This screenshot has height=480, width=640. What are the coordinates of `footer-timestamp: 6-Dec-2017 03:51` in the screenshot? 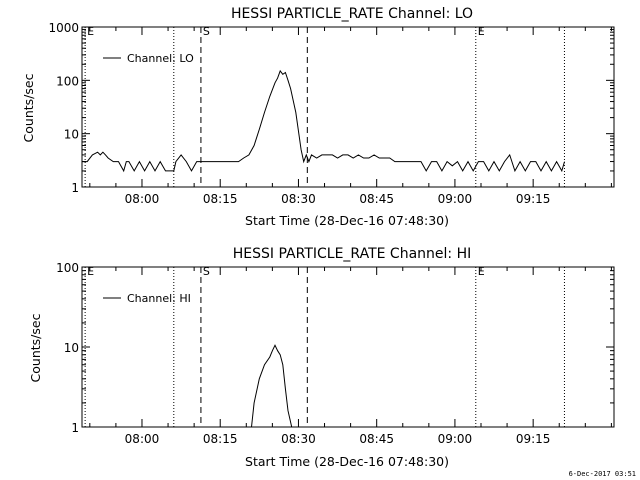 It's located at (602, 474).